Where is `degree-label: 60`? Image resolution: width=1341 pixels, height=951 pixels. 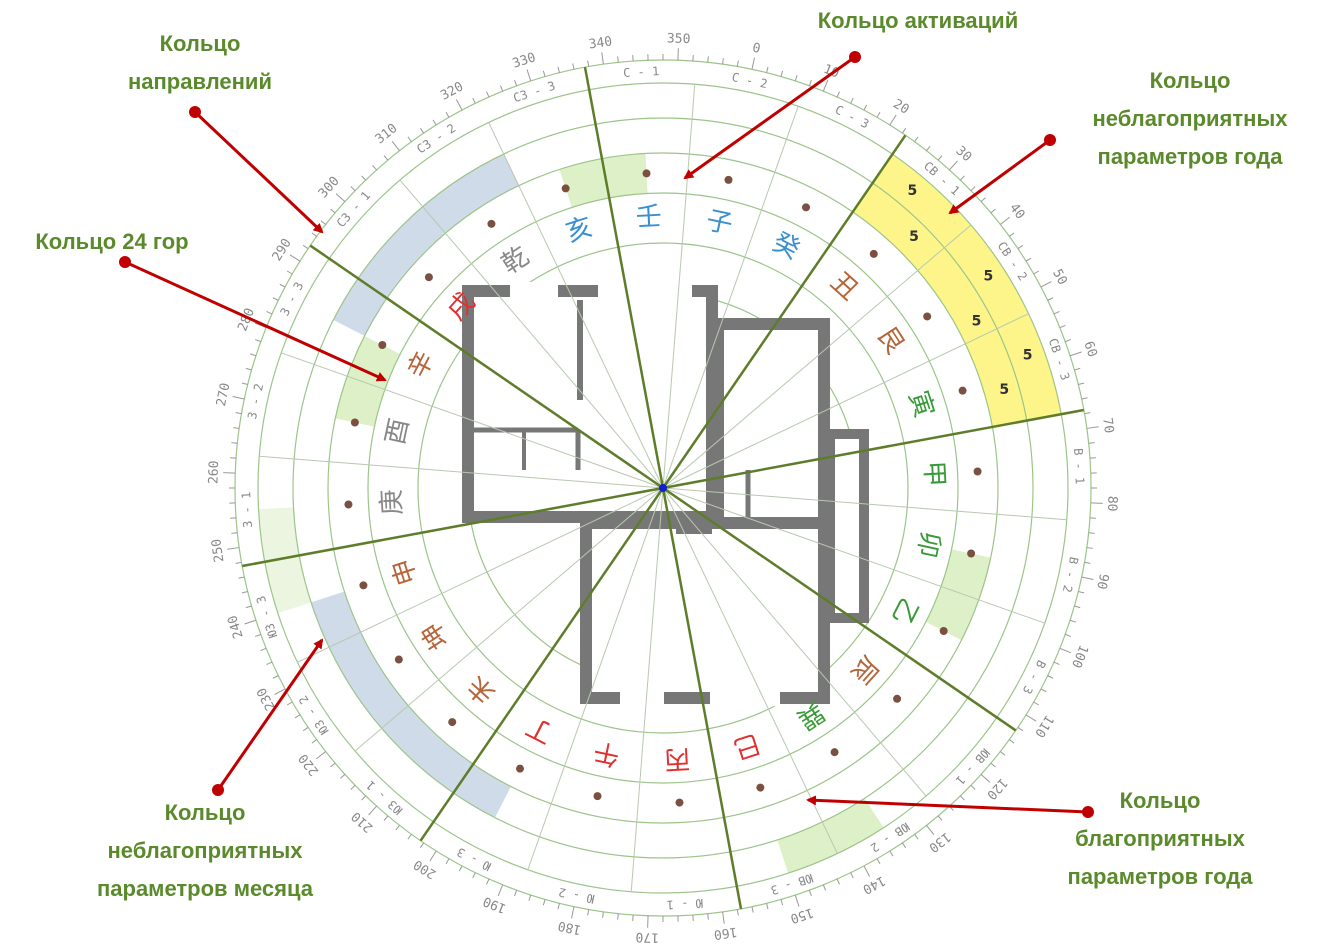
degree-label: 60 is located at coordinates (1089, 349).